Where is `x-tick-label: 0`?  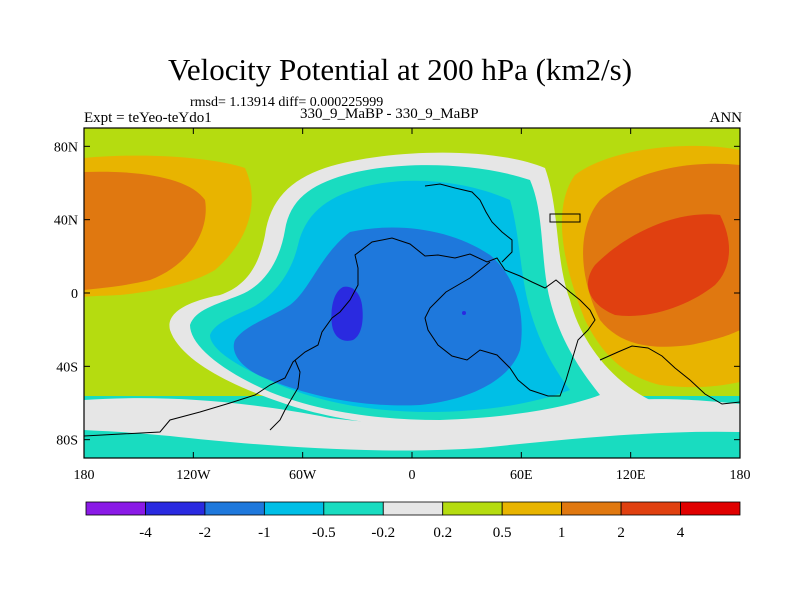 x-tick-label: 0 is located at coordinates (412, 475).